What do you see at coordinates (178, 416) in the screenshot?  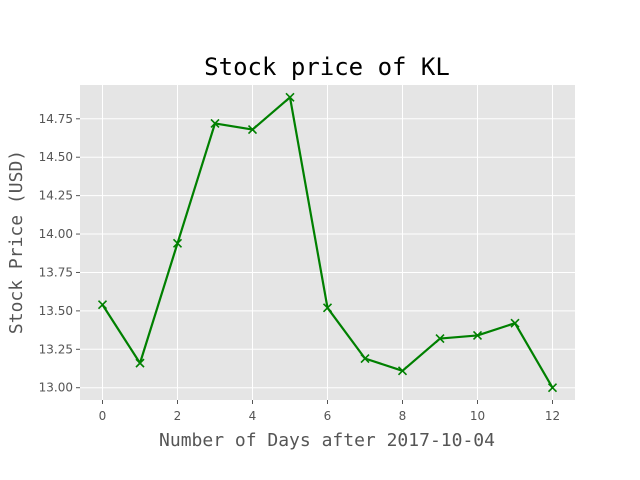 I see `x-tick-label: 2` at bounding box center [178, 416].